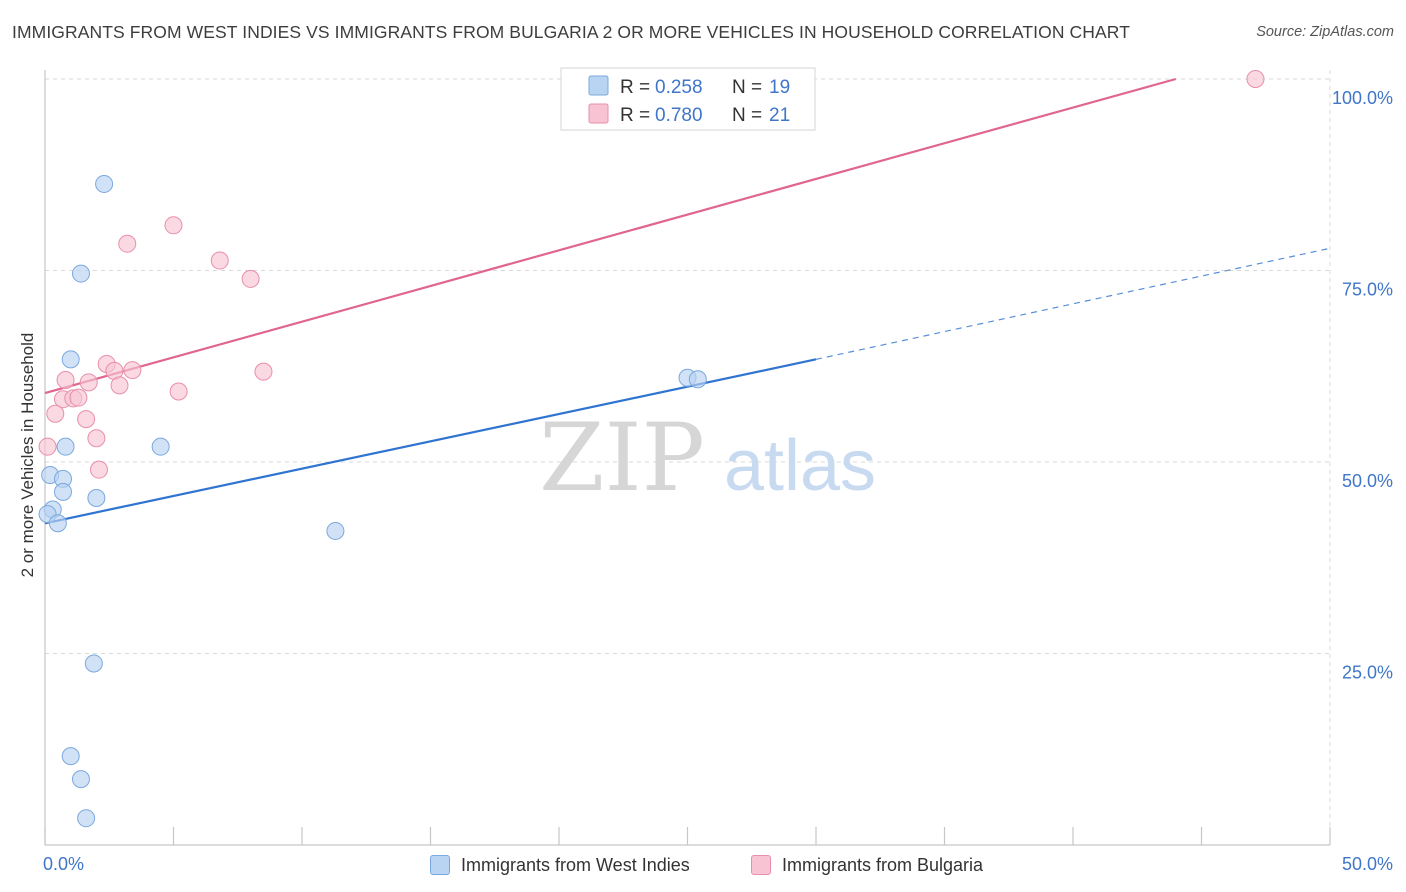  I want to click on y-tick-label: 50.0%, so click(1367, 481).